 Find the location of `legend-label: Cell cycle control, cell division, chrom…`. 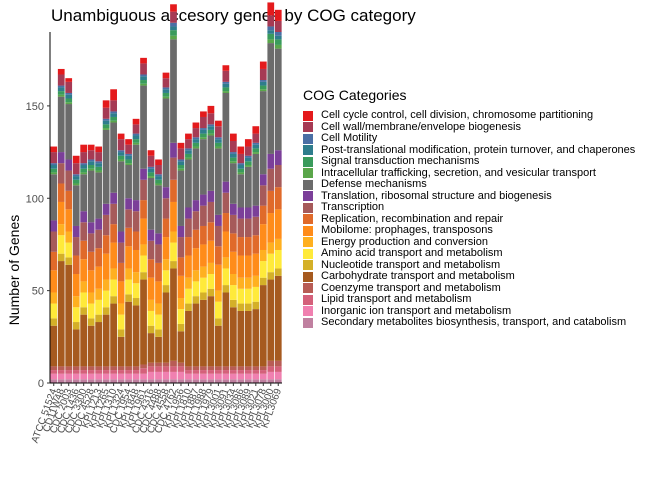

legend-label: Cell cycle control, cell division, chrom… is located at coordinates (457, 115).